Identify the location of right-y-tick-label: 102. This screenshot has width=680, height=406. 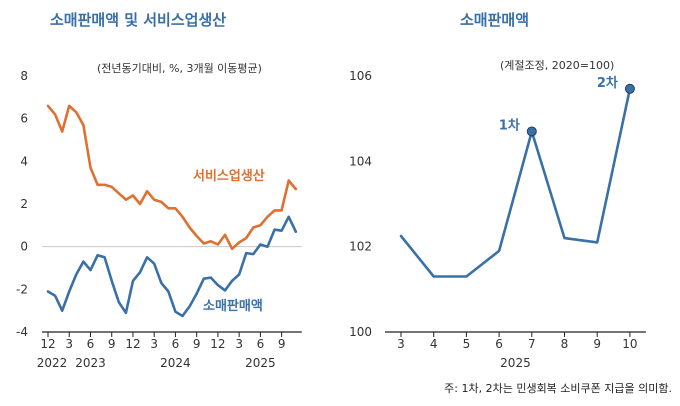
(360, 247).